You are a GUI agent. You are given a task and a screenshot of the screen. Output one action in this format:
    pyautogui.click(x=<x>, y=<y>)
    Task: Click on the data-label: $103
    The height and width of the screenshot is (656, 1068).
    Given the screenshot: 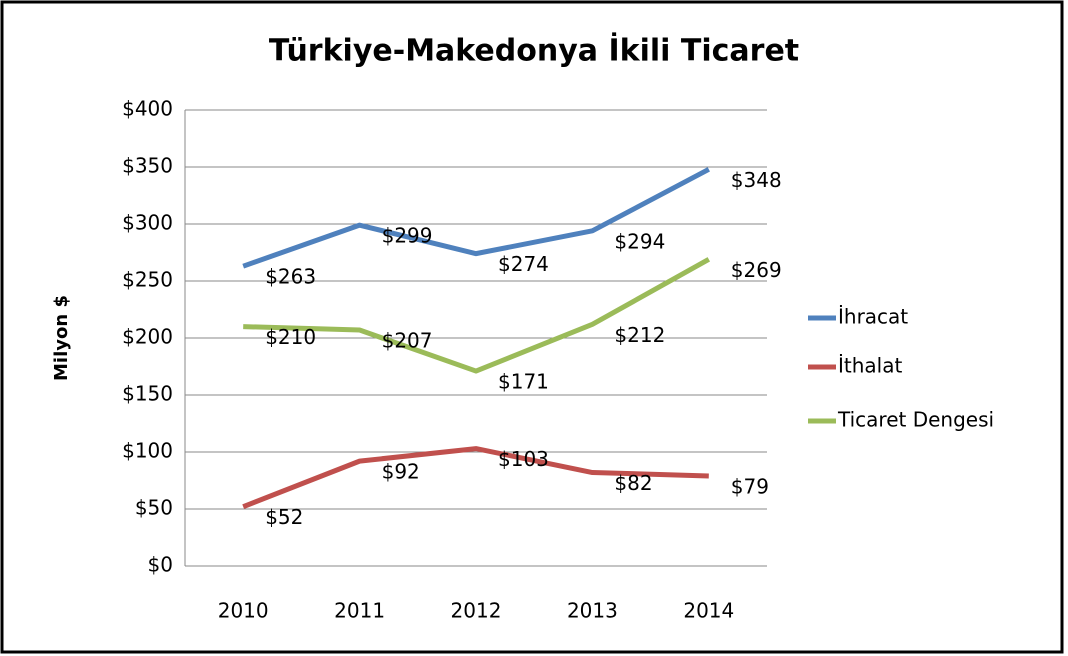 What is the action you would take?
    pyautogui.click(x=523, y=459)
    